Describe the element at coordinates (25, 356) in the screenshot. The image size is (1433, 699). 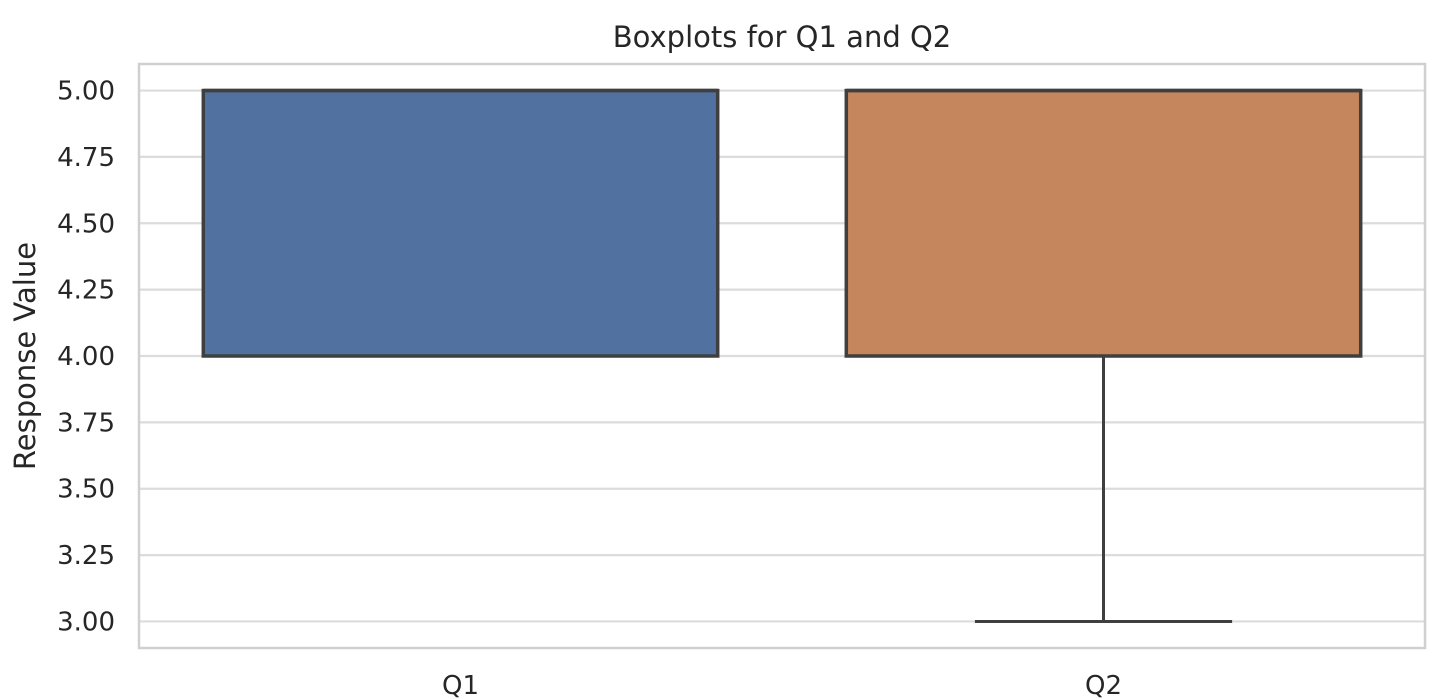
I see `y-axis-title: Response Value` at that location.